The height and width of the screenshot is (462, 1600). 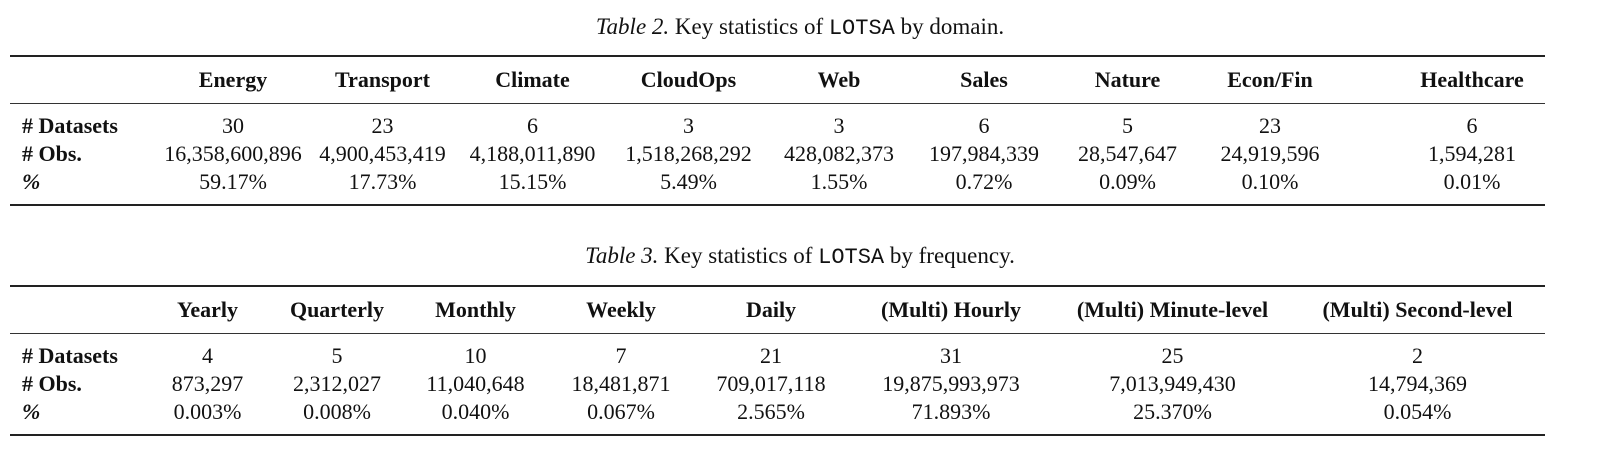 I want to click on column-header: (Multi) Hourly, so click(x=951, y=309).